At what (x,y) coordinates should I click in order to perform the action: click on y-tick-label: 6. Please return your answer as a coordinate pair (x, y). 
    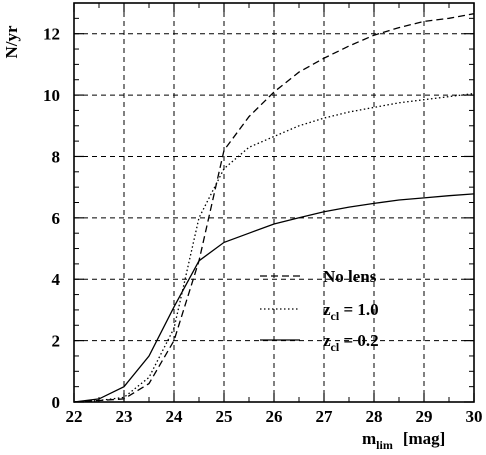
    Looking at the image, I should click on (56, 218).